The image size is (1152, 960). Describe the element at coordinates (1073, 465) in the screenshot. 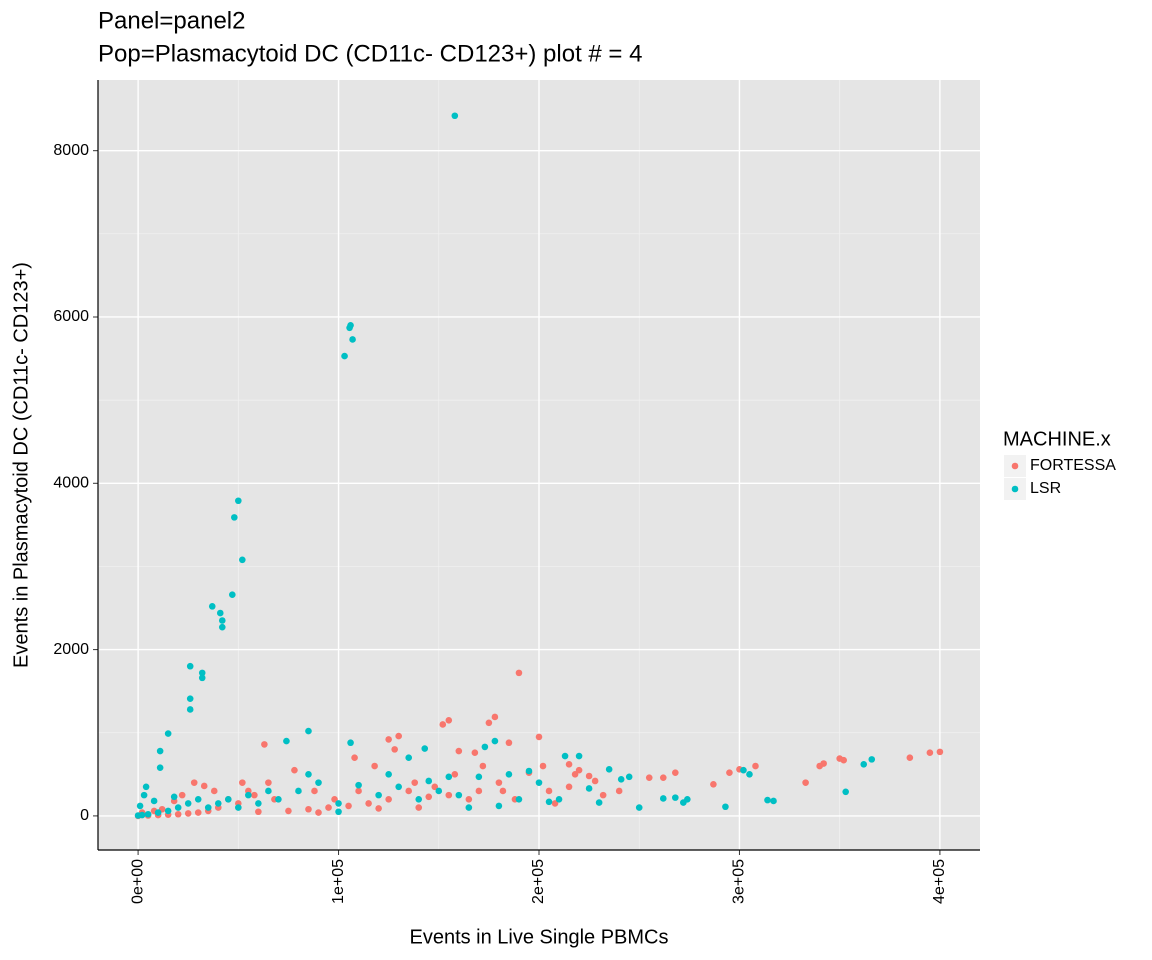

I see `legend-label: FORTESSA` at that location.